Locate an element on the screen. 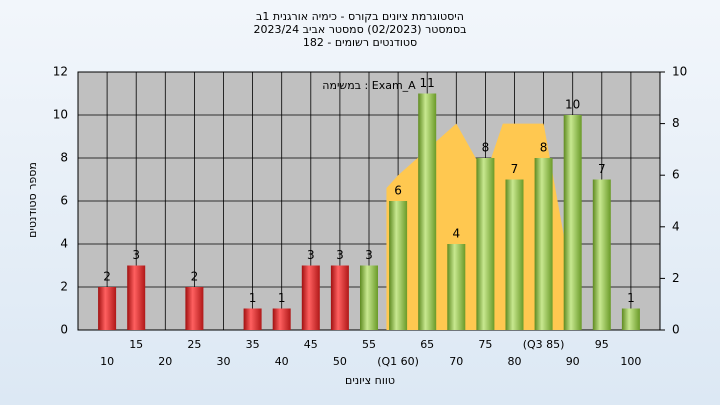  y2-tick-label: 8 is located at coordinates (676, 123).